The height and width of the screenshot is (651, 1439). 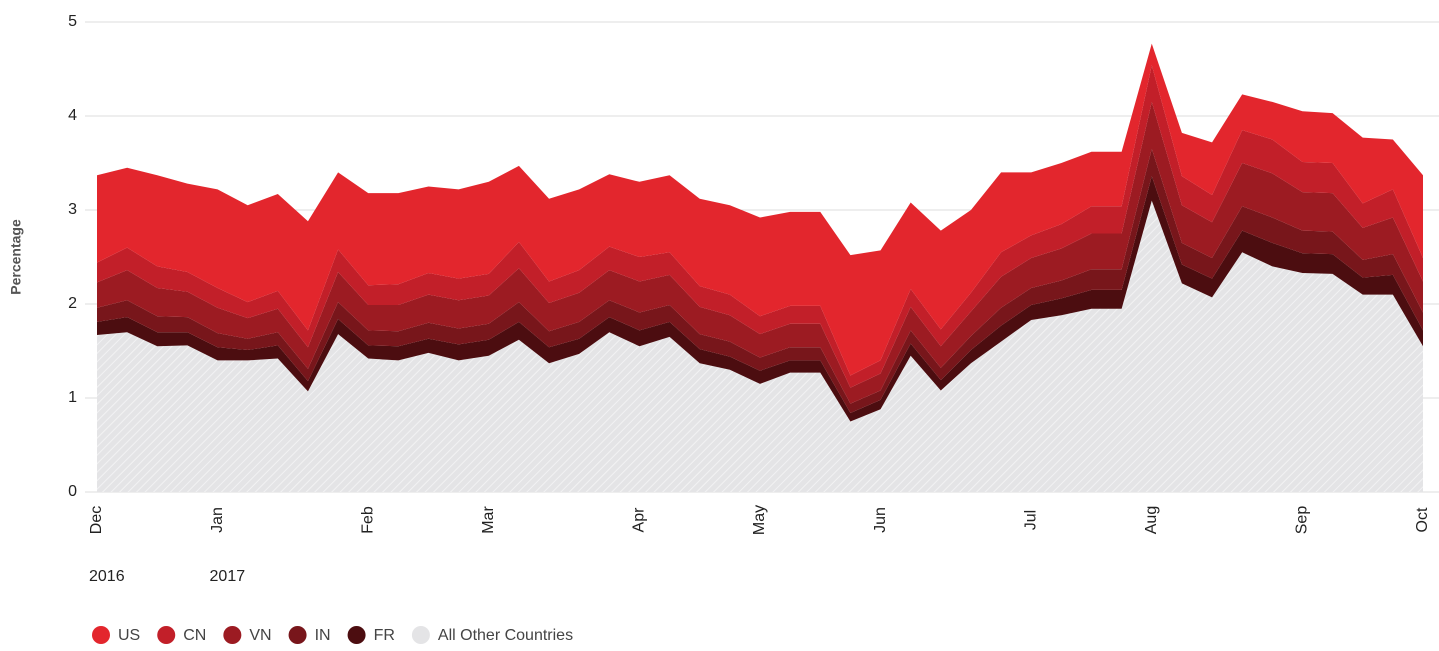 I want to click on x-tick-label: Jul, so click(x=1030, y=520).